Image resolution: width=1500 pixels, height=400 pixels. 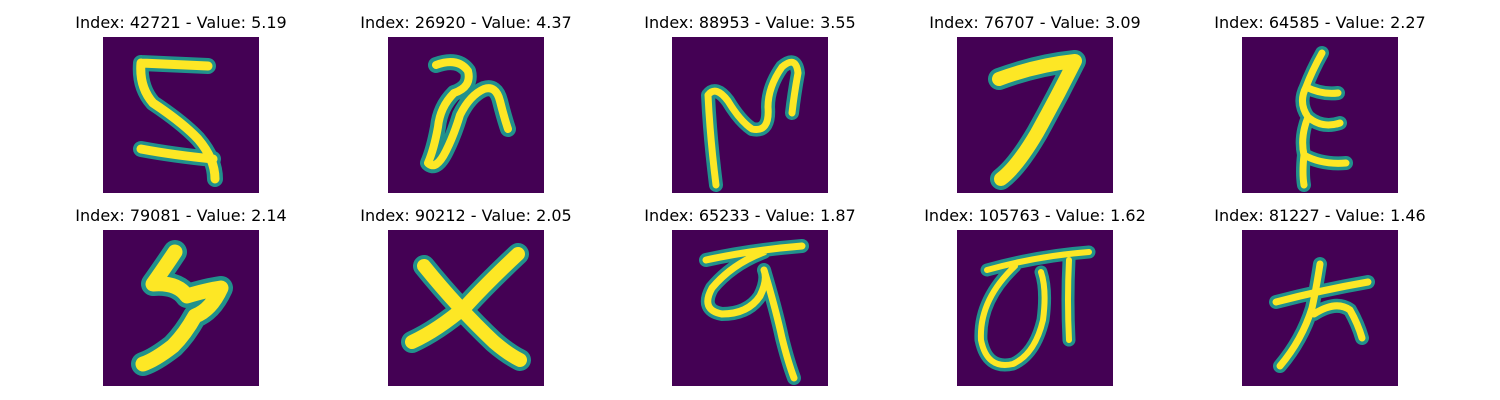 I want to click on image-title: Index: 76707 - Value: 3.09, so click(x=1035, y=22).